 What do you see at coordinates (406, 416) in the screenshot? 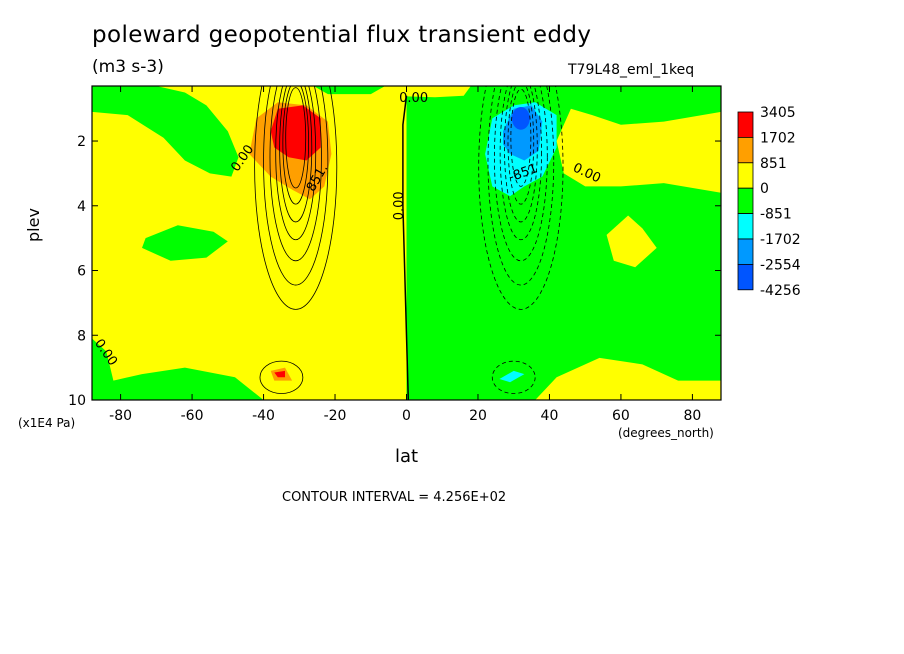
I see `x-tick-label: 0` at bounding box center [406, 416].